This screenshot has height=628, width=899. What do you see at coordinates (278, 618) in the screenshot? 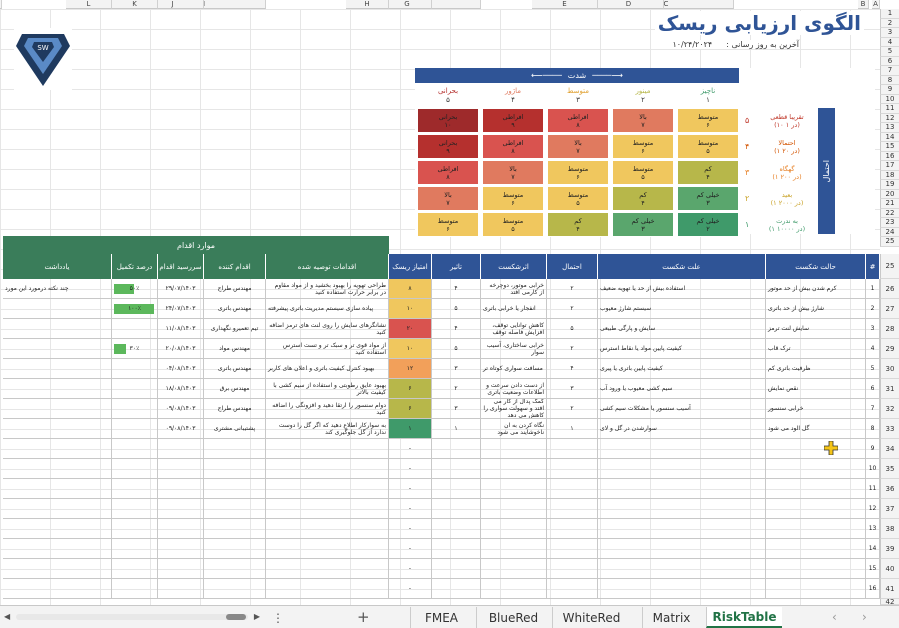
I see `sheet-options-icon: ⋮` at bounding box center [278, 618].